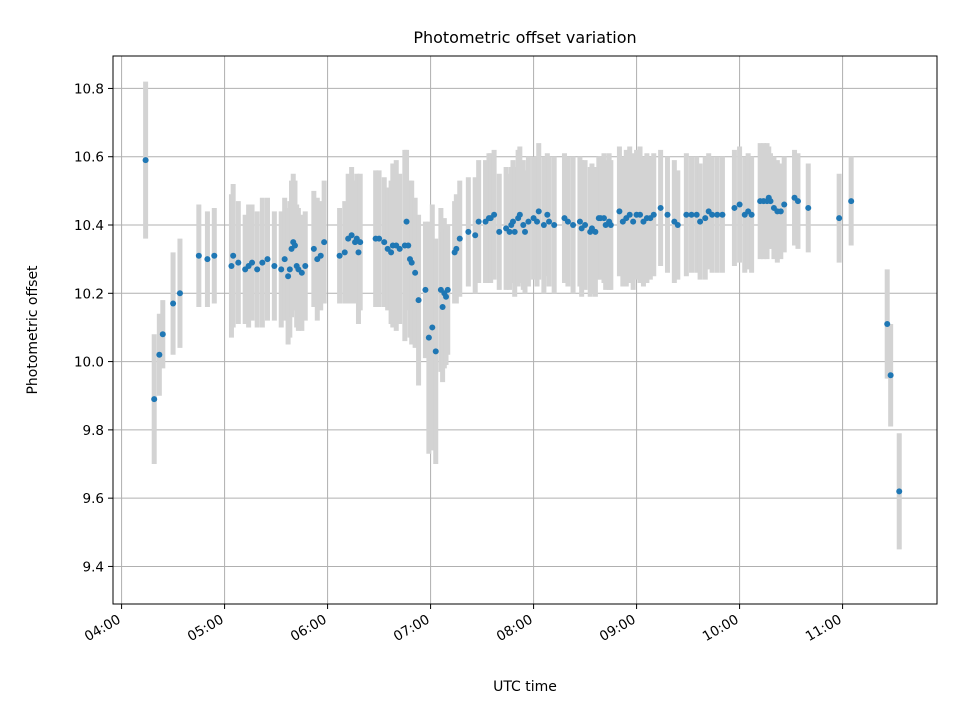 The width and height of the screenshot is (960, 720). What do you see at coordinates (89, 226) in the screenshot?
I see `y-tick-label: 10.4` at bounding box center [89, 226].